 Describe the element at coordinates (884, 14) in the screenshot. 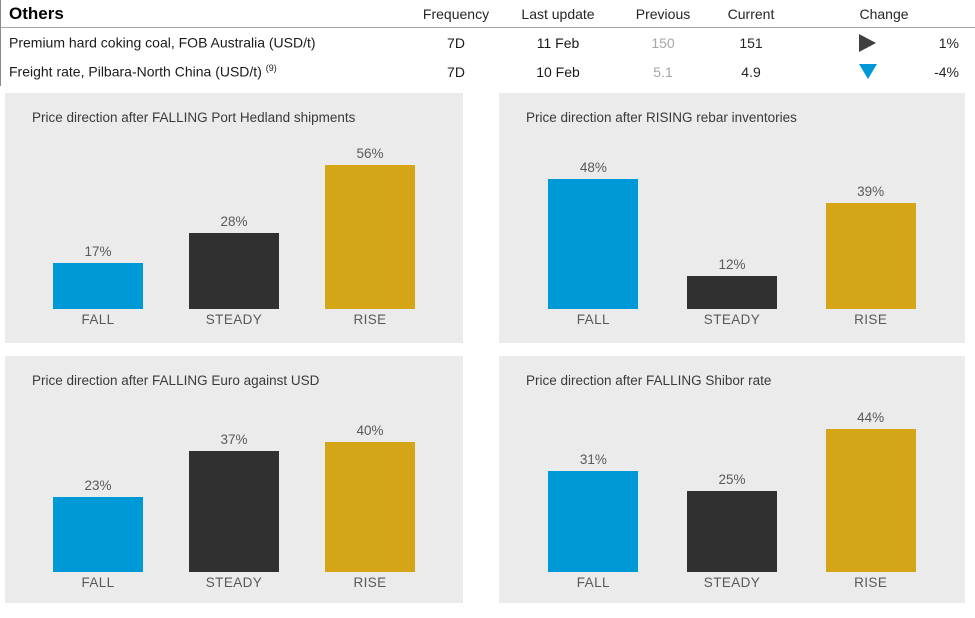

I see `column-header-change: Change` at that location.